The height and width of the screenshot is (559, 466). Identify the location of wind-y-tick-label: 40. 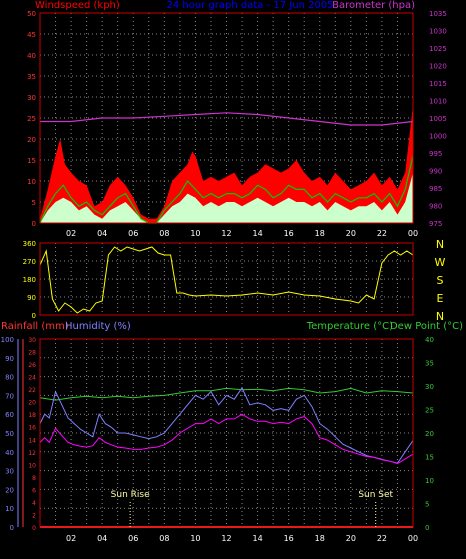
(31, 56).